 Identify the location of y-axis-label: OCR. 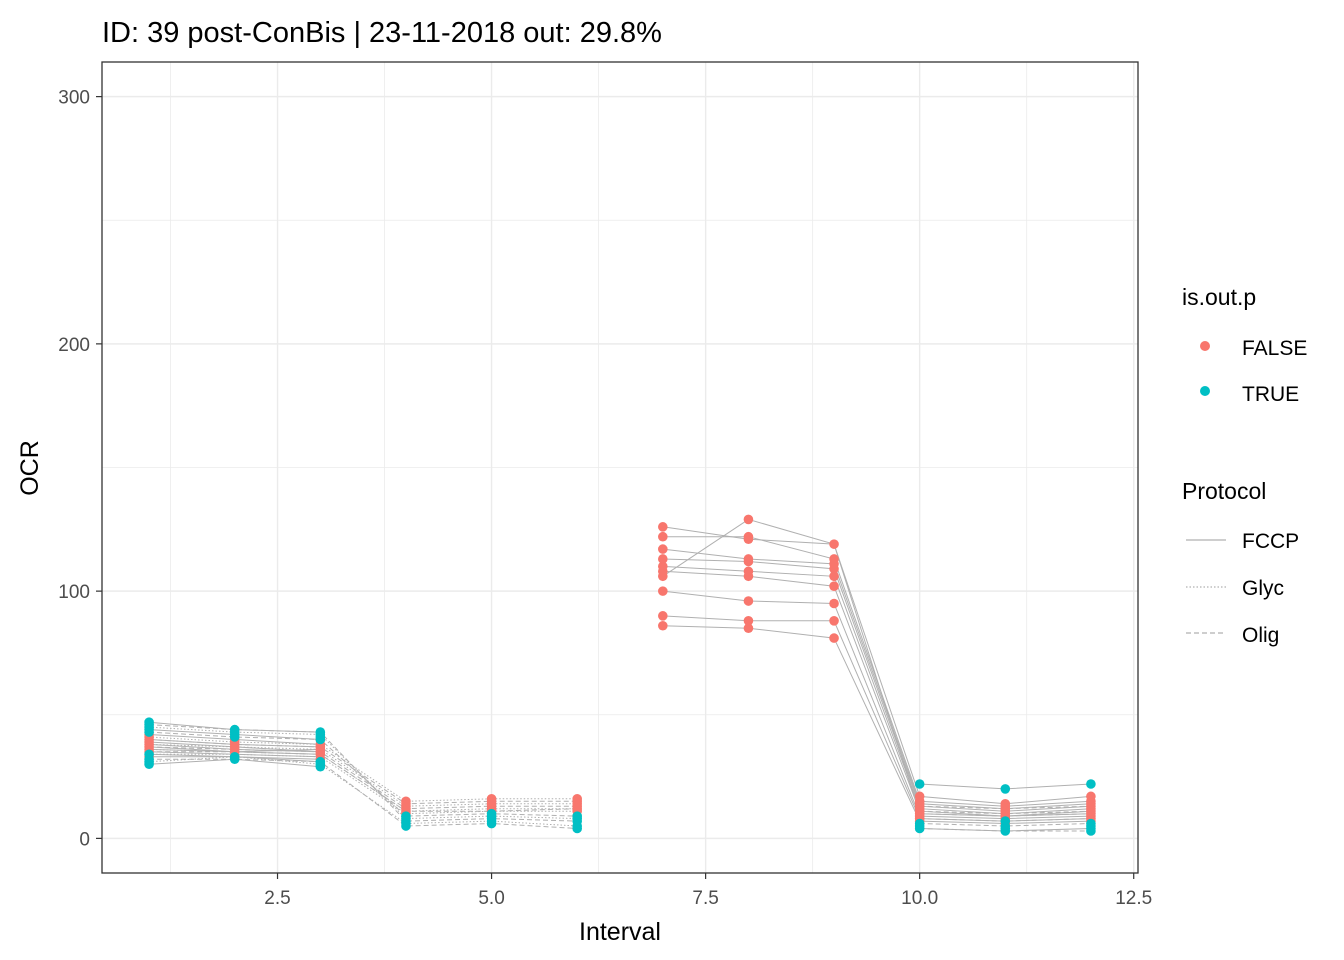
(30, 468).